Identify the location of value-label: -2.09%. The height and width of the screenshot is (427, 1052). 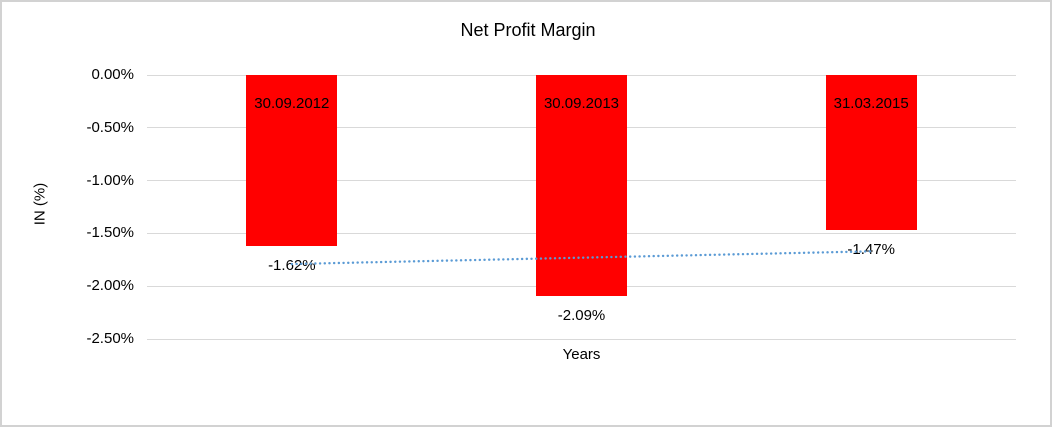
(581, 315).